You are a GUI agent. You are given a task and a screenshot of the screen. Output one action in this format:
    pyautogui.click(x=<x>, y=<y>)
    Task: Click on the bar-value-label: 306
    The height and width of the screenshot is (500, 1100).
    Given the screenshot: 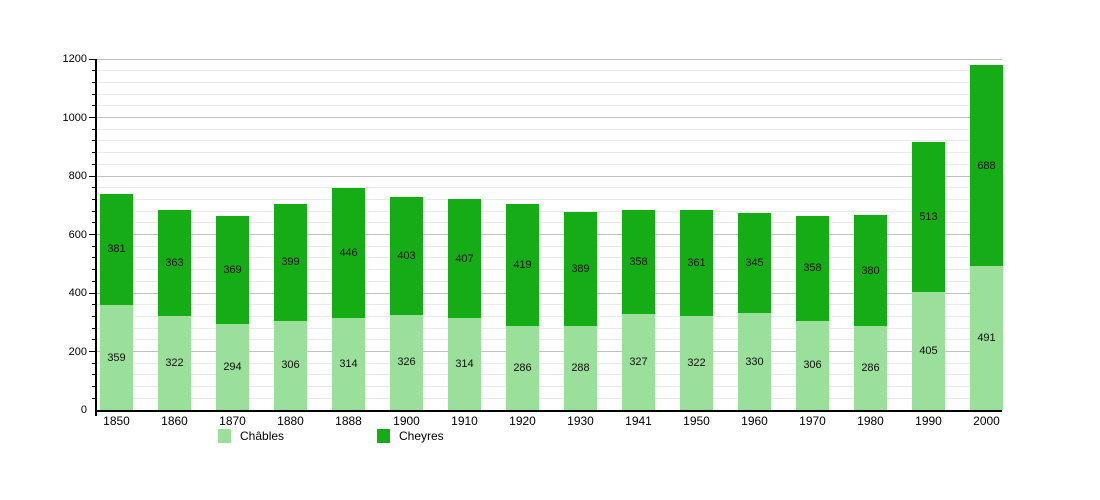 What is the action you would take?
    pyautogui.click(x=290, y=365)
    